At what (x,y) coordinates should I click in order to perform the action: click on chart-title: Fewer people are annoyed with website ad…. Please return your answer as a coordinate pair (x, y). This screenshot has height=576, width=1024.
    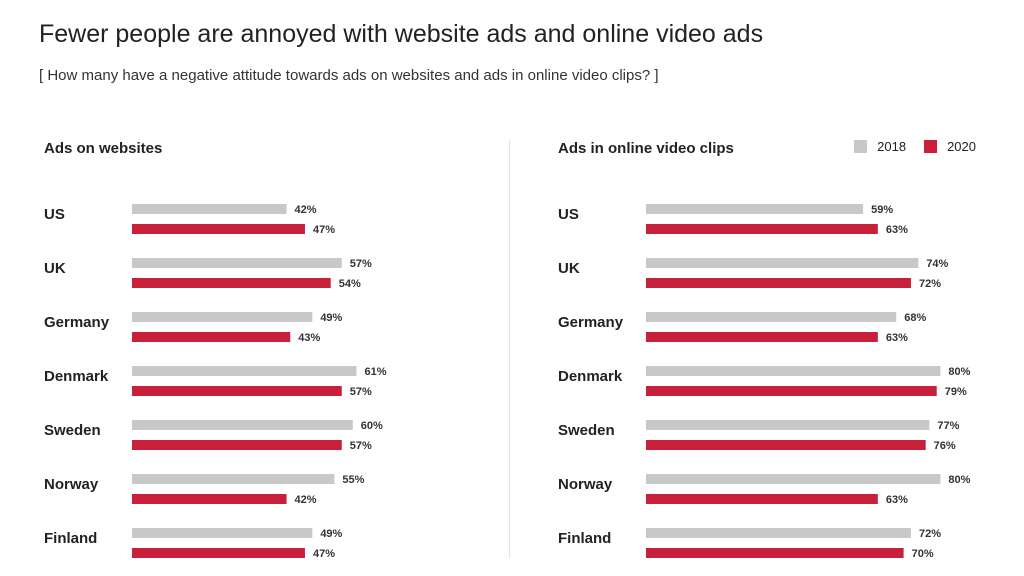
    Looking at the image, I should click on (401, 34).